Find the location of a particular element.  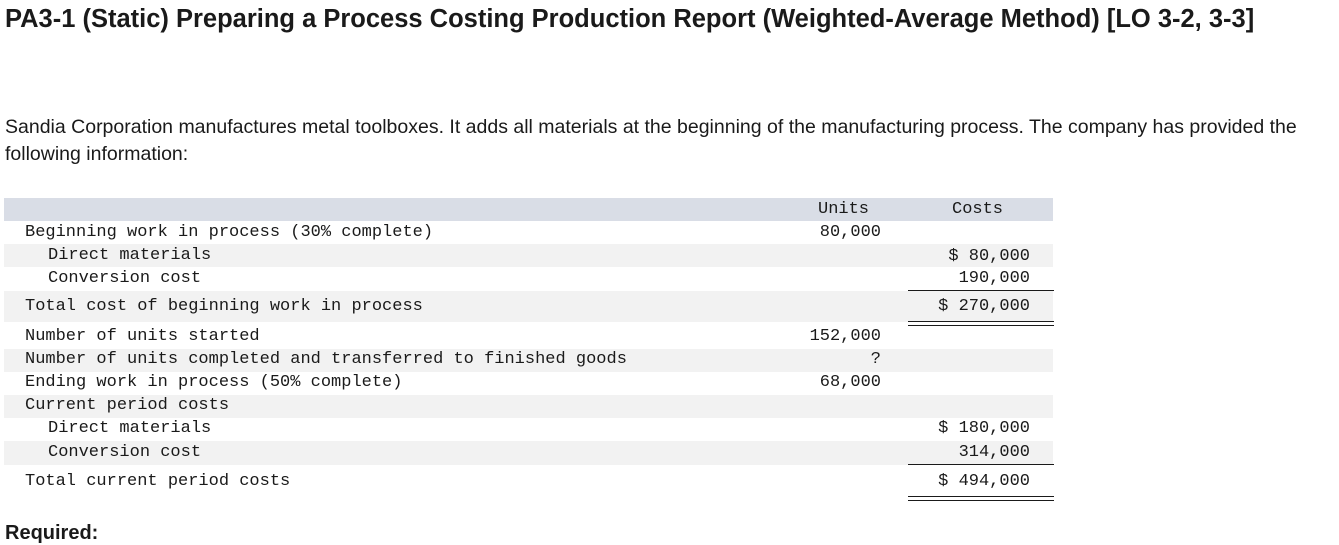

row-units: 152,000 is located at coordinates (845, 336).